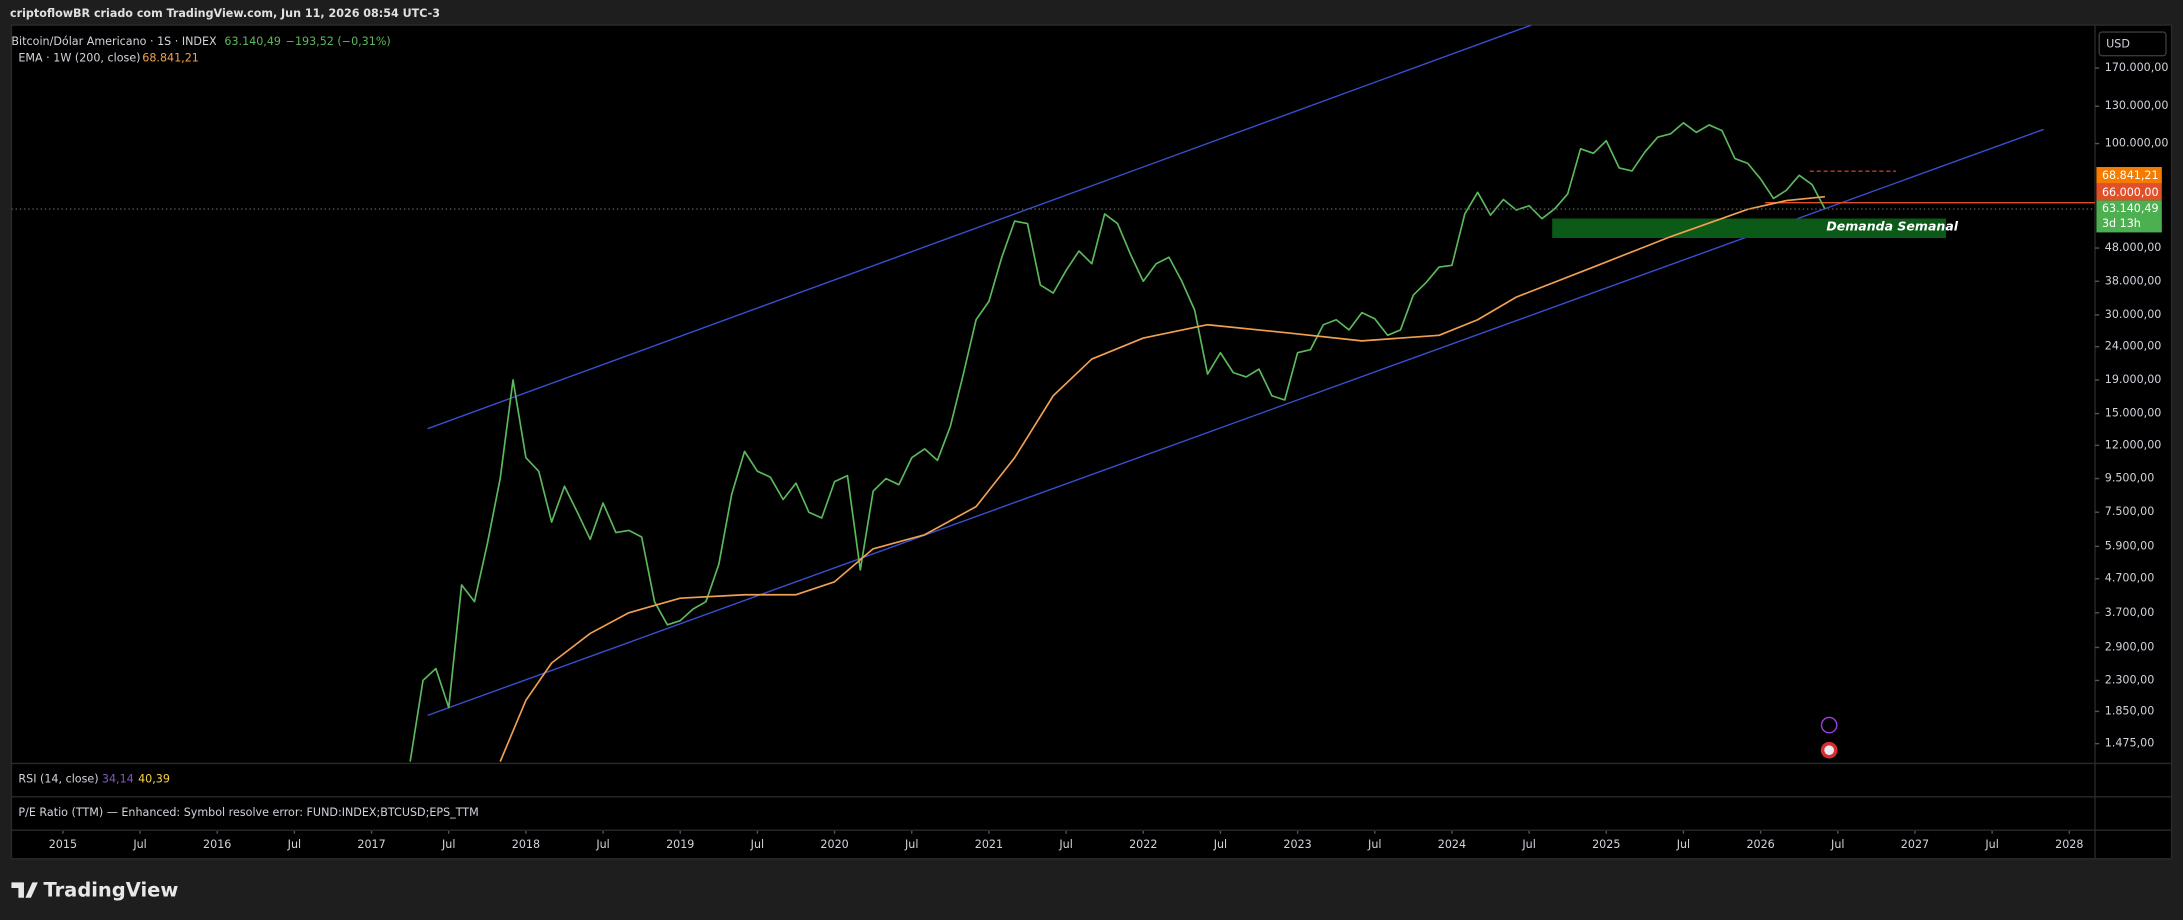 Image resolution: width=2183 pixels, height=920 pixels. I want to click on y-tick-label: 3.700,00, so click(2130, 612).